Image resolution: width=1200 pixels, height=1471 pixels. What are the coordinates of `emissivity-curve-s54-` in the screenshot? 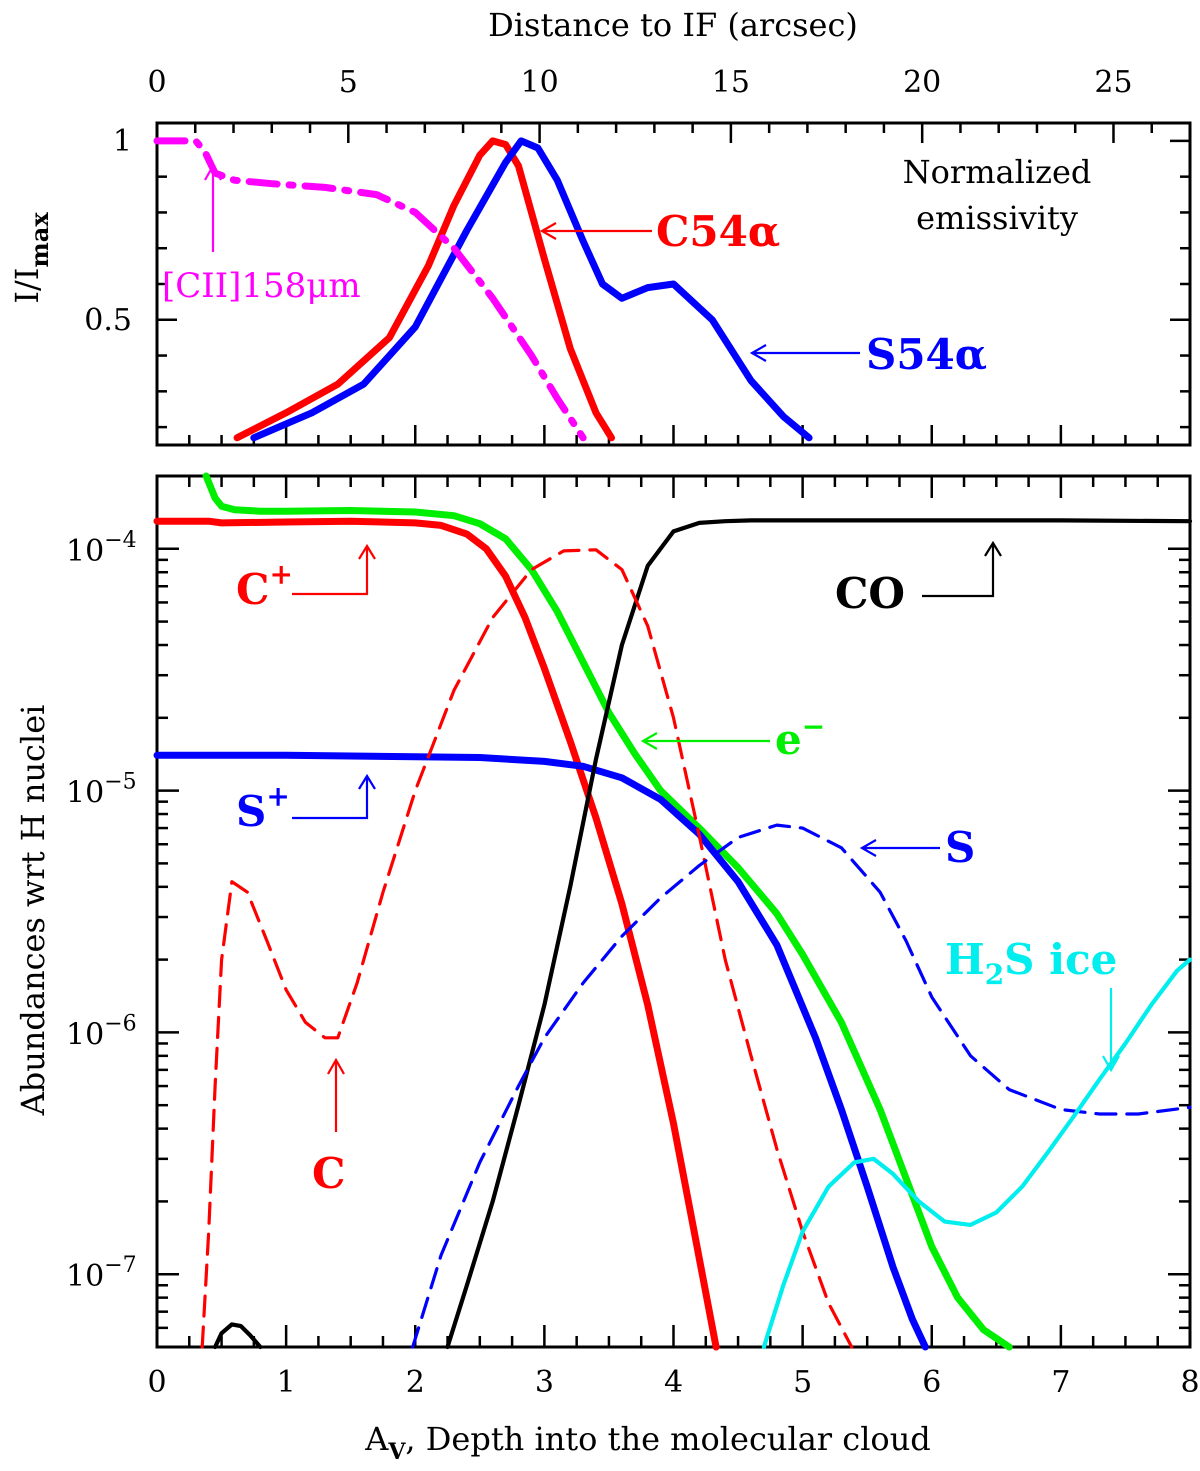 It's located at (531, 289).